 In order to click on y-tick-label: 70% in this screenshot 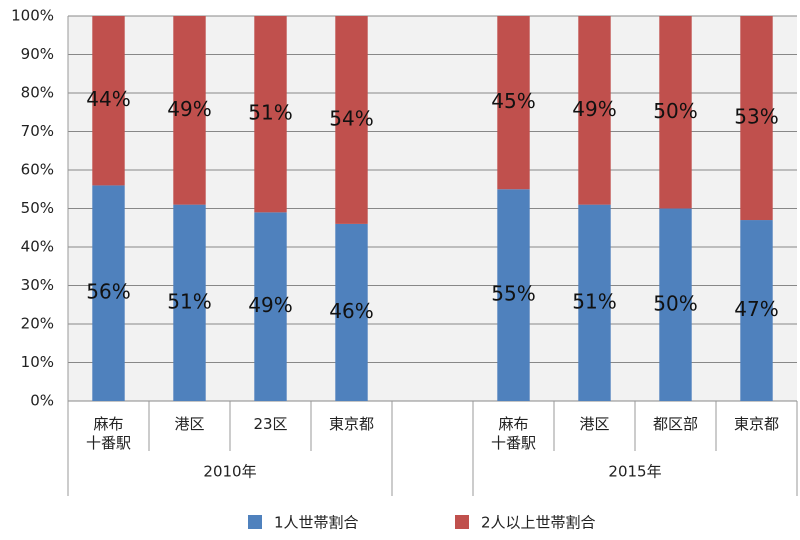, I will do `click(37, 131)`.